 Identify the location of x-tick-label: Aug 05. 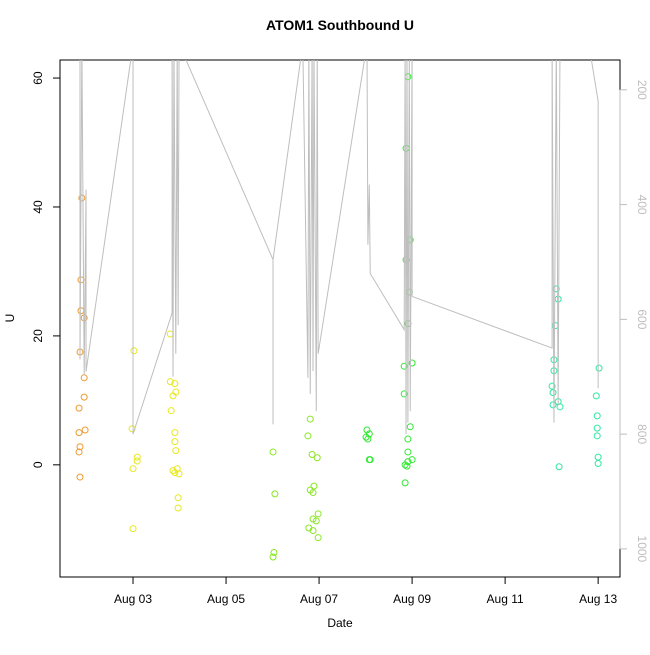
(226, 599).